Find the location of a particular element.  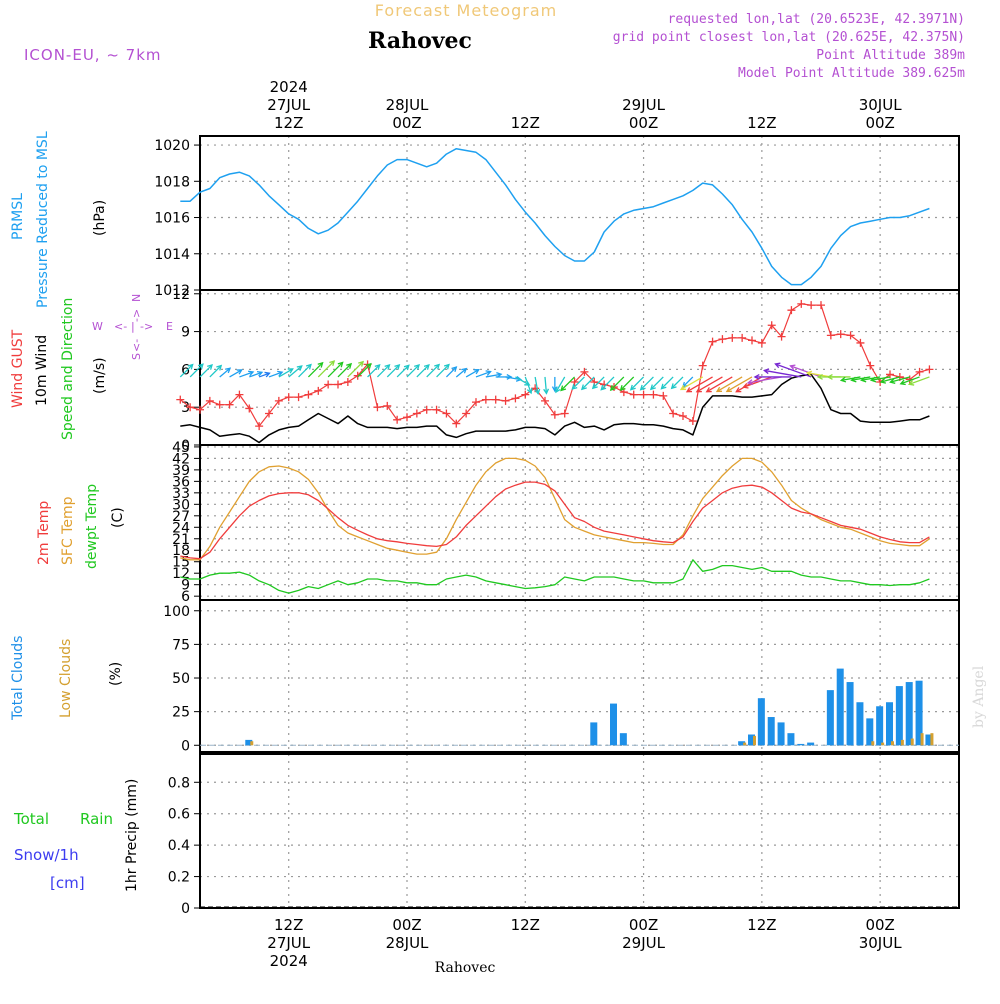

y-tick-label: 1014 is located at coordinates (172, 255).